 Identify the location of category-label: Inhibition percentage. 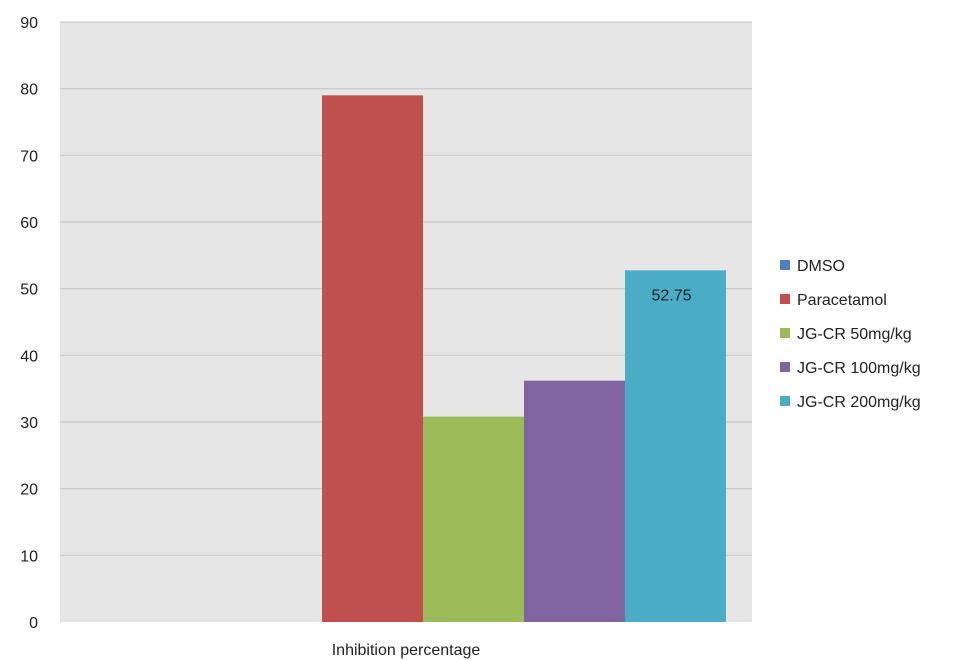
(406, 650).